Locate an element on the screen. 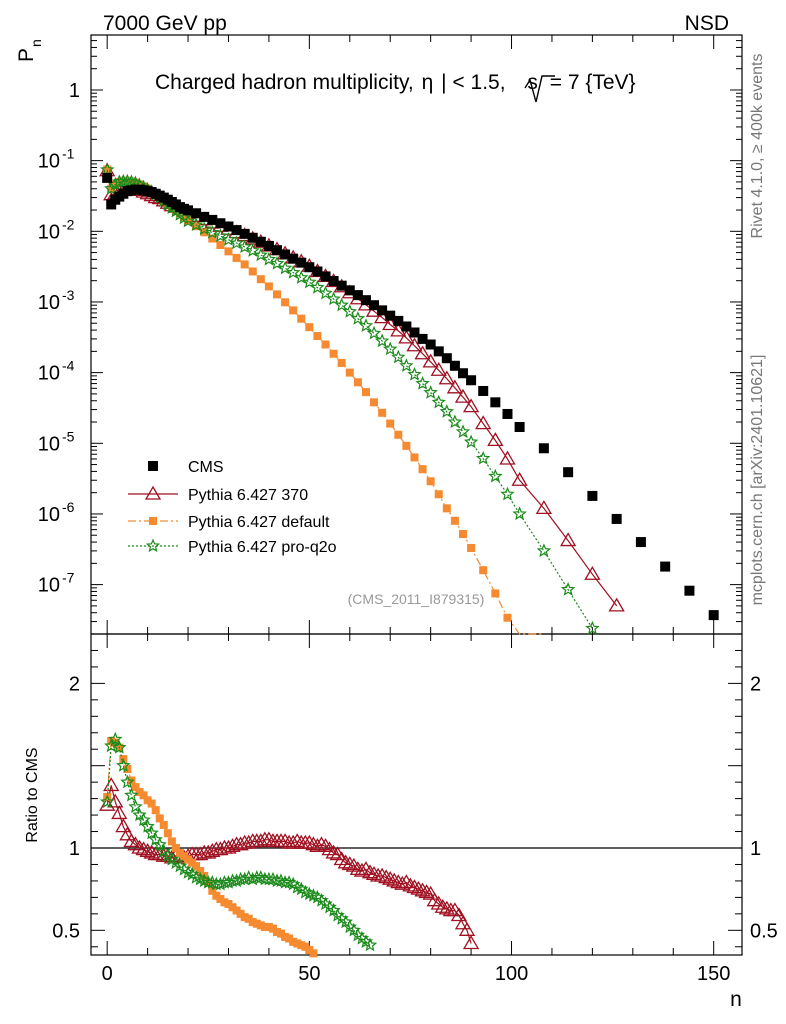 The height and width of the screenshot is (1024, 786). sqrt-sign is located at coordinates (539, 89).